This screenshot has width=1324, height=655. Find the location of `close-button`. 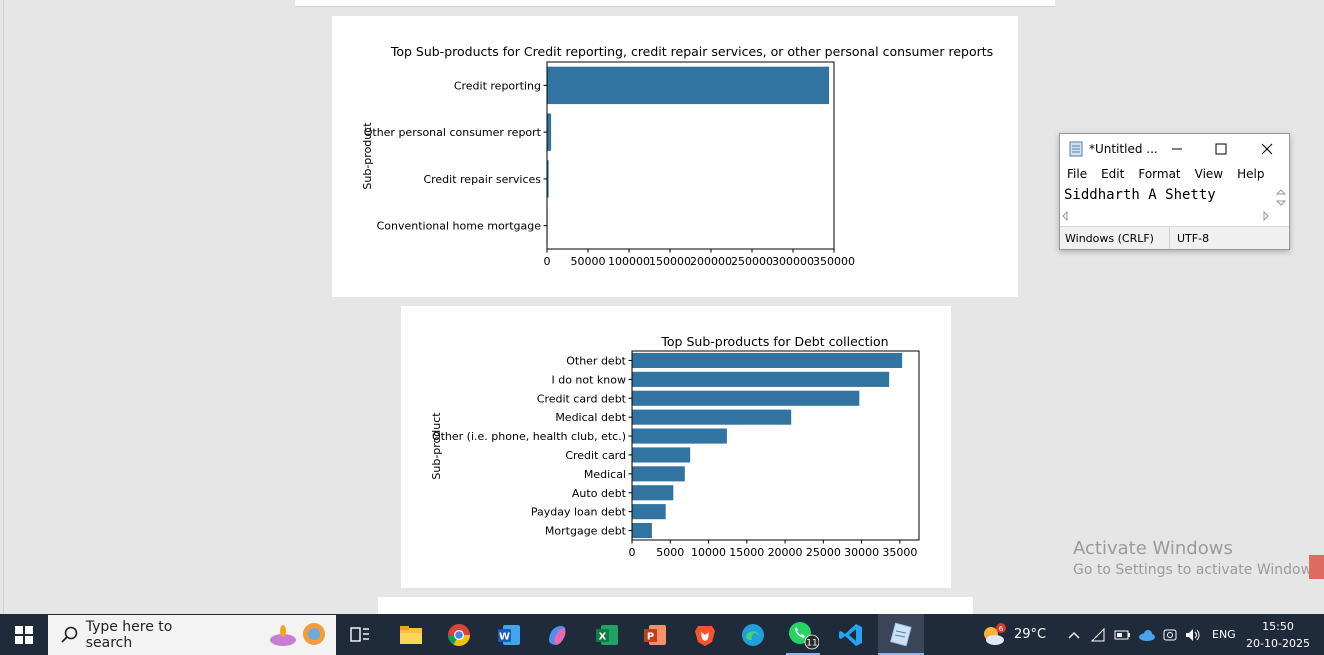

close-button is located at coordinates (1267, 149).